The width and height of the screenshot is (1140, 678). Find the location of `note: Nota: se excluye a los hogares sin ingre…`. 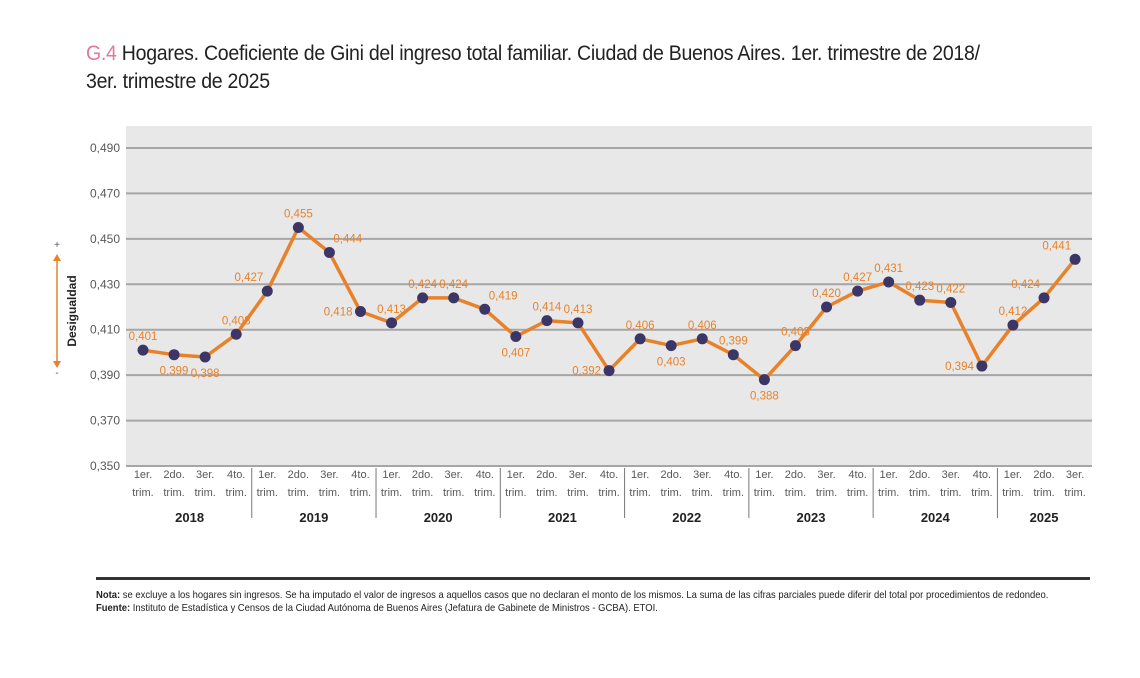

note: Nota: se excluye a los hogares sin ingre… is located at coordinates (595, 595).